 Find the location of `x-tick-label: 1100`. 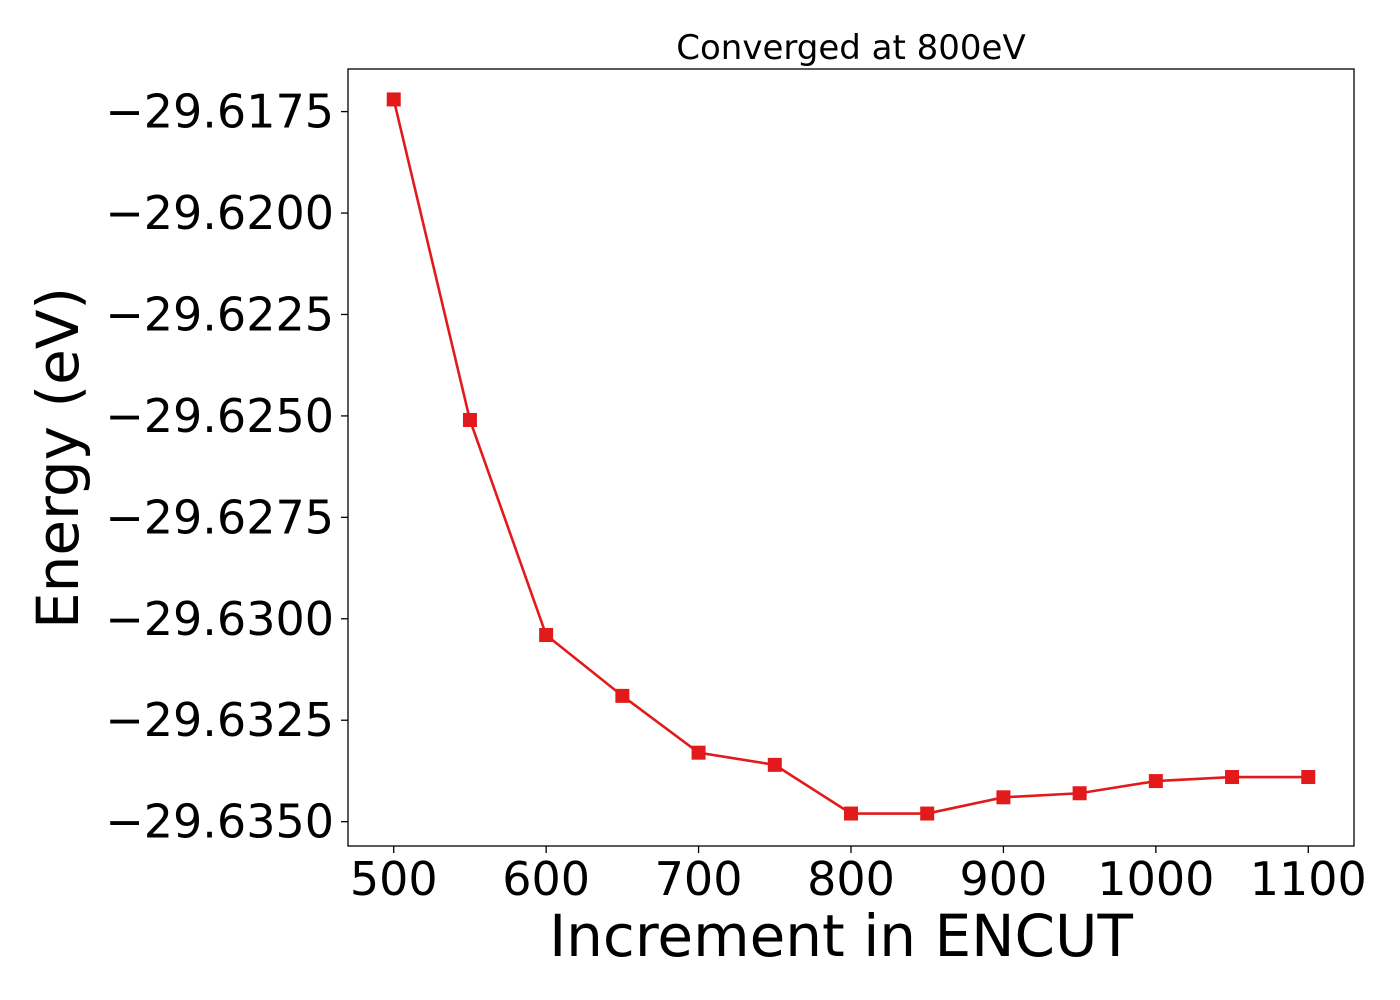

x-tick-label: 1100 is located at coordinates (1308, 879).